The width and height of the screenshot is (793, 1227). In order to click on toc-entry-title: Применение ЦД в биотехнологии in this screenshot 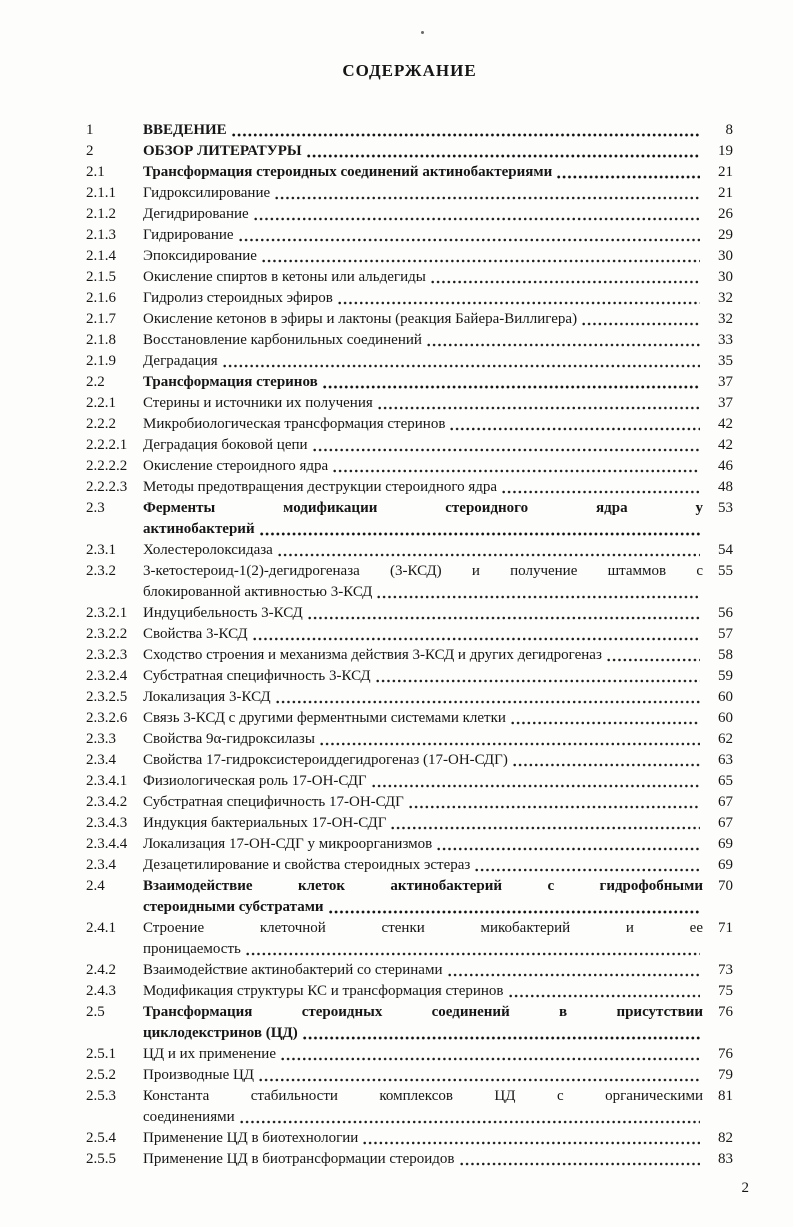, I will do `click(251, 1138)`.